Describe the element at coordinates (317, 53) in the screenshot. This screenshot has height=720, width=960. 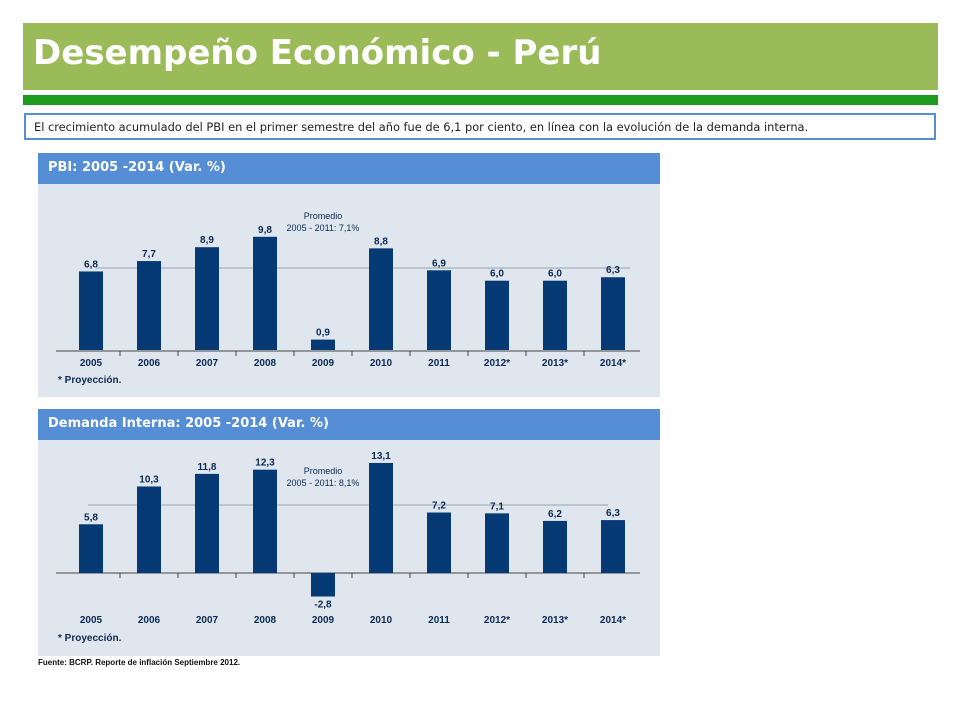
I see `slide-title: Desempeño Económico - Perú` at that location.